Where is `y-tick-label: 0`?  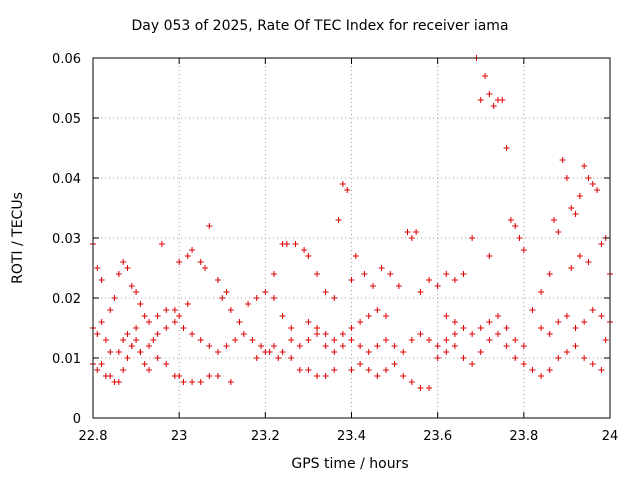 y-tick-label: 0 is located at coordinates (77, 419).